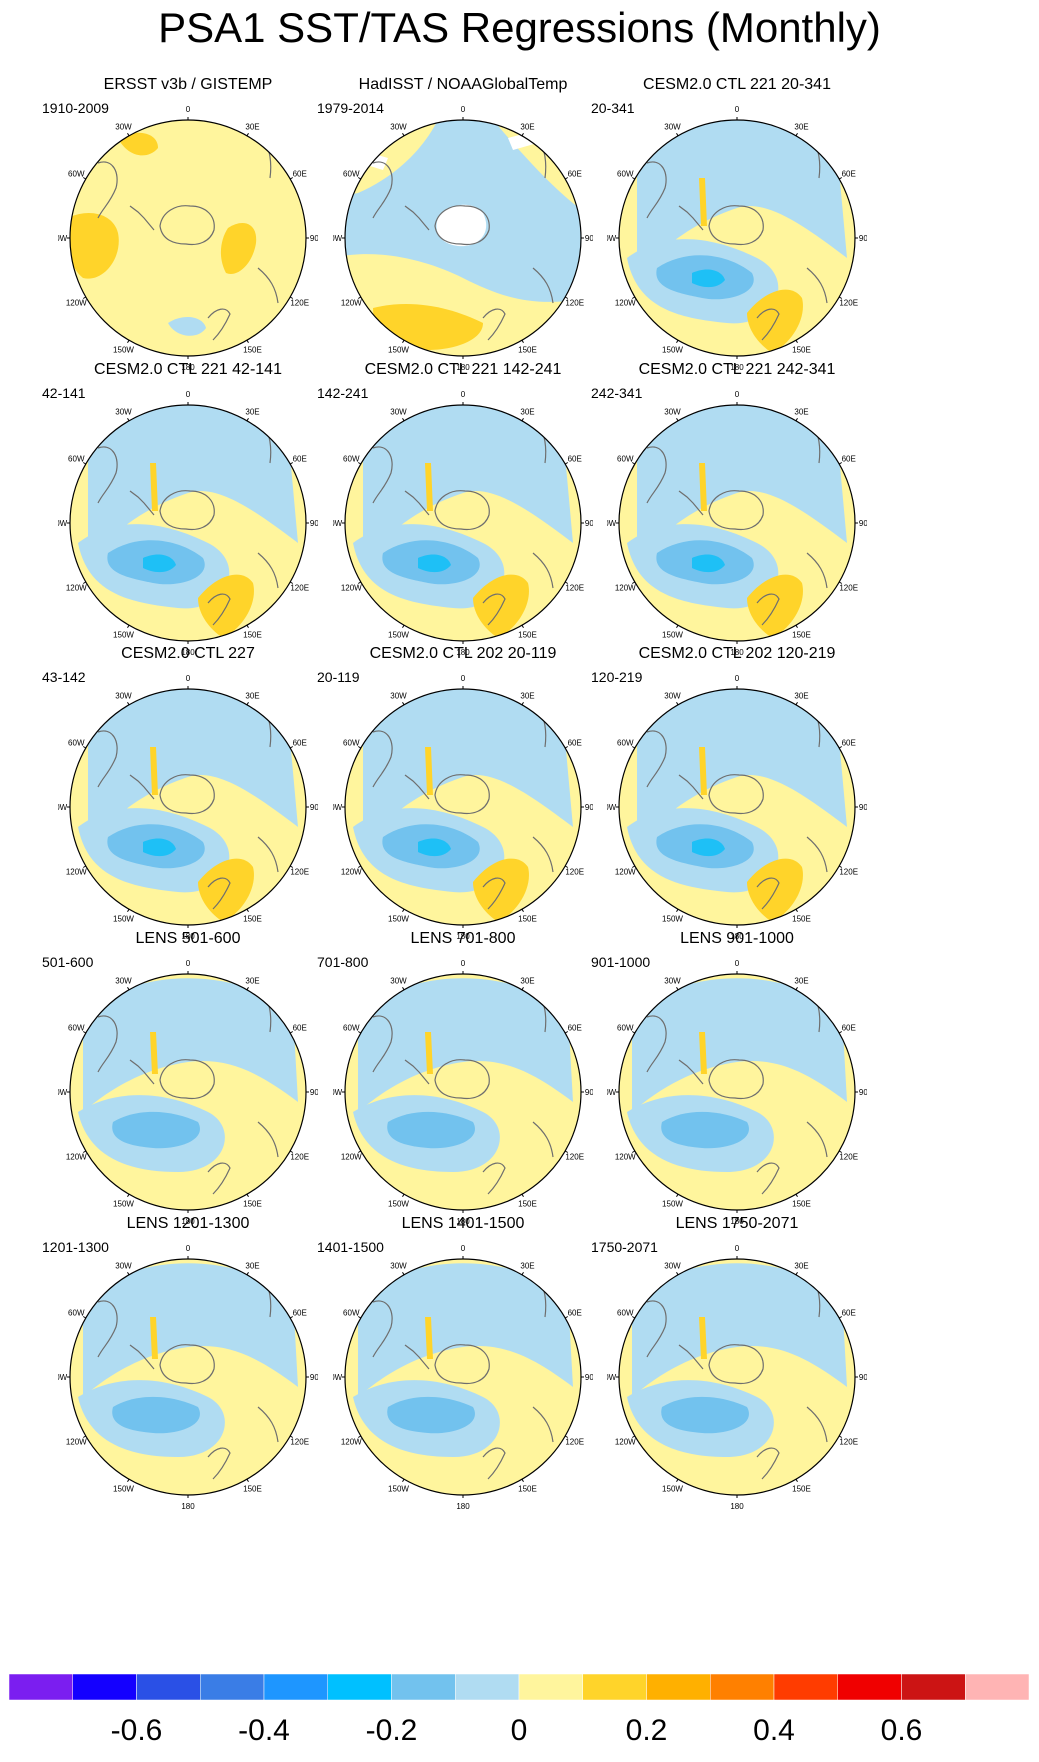  Describe the element at coordinates (519, 27) in the screenshot. I see `figure-title: PSA1 SST/TAS Regressions (Monthly)` at that location.